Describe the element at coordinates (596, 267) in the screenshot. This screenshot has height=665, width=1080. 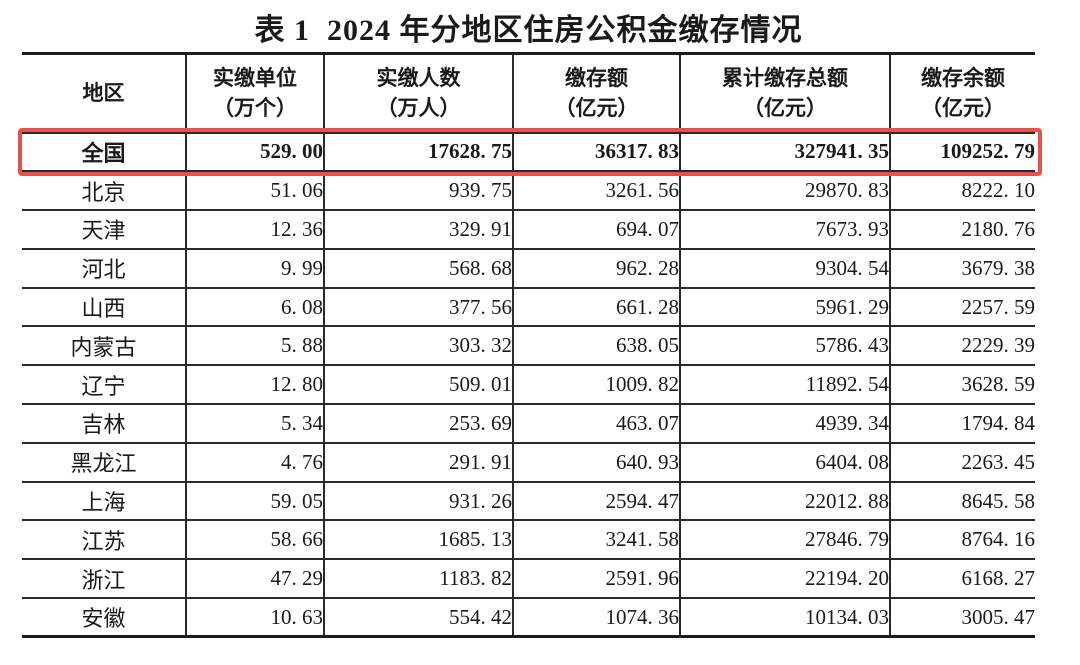
I see `value-cell: 962. 28` at that location.